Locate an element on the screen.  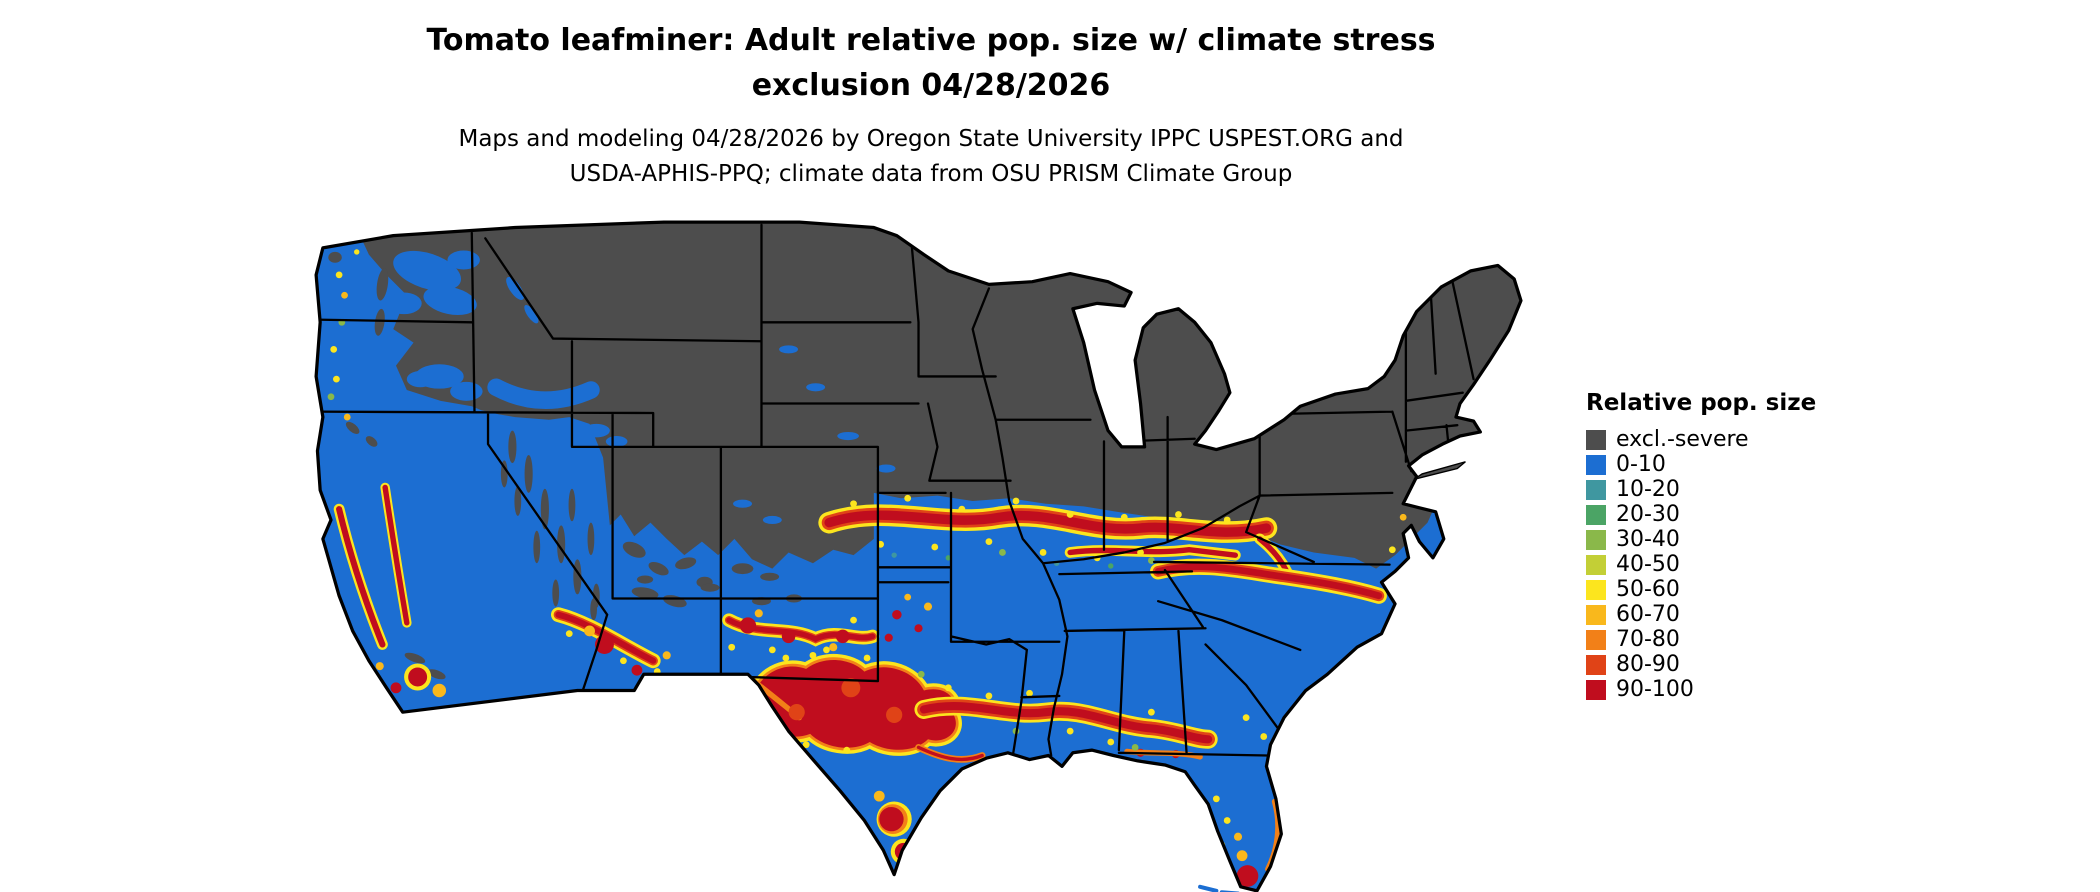
figure-title-line2: exclusion 04/28/2026 is located at coordinates (931, 85).